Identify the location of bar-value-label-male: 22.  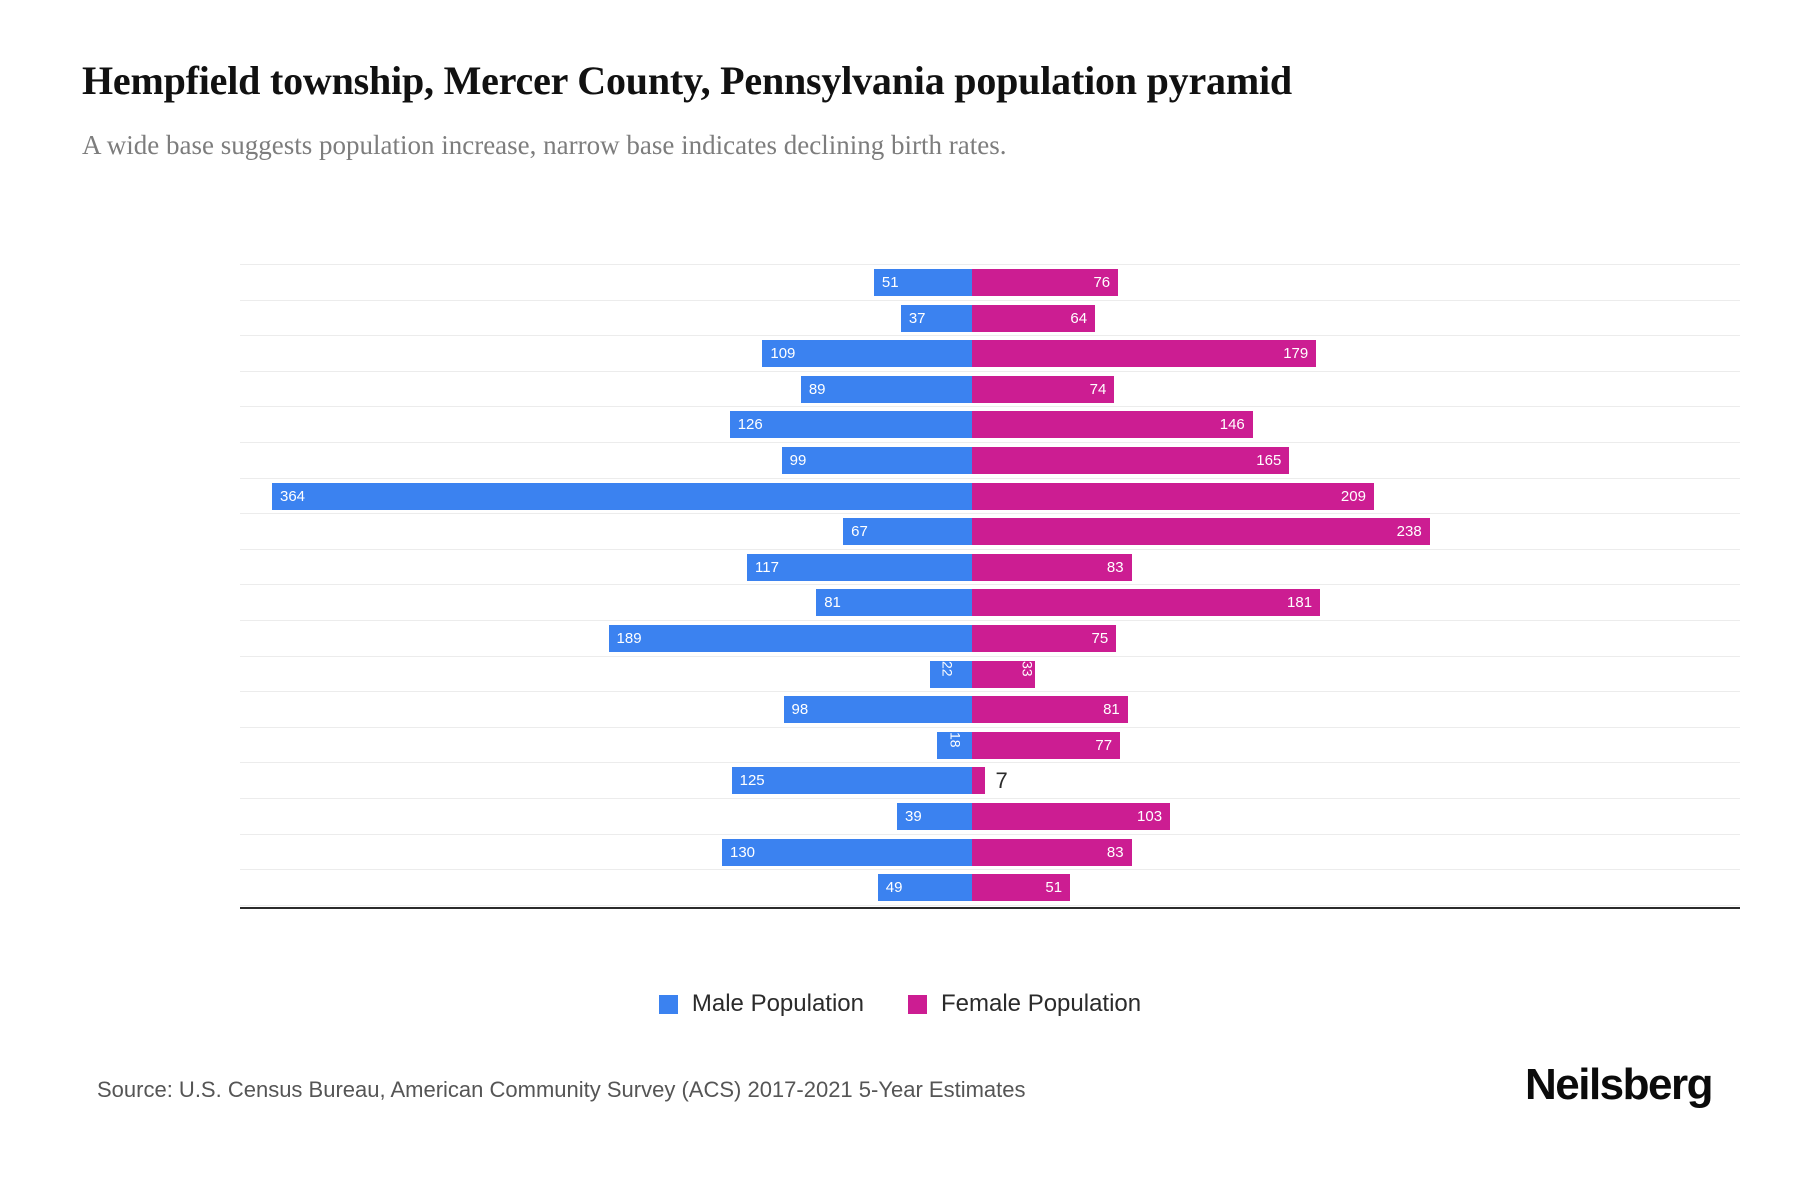
(947, 668).